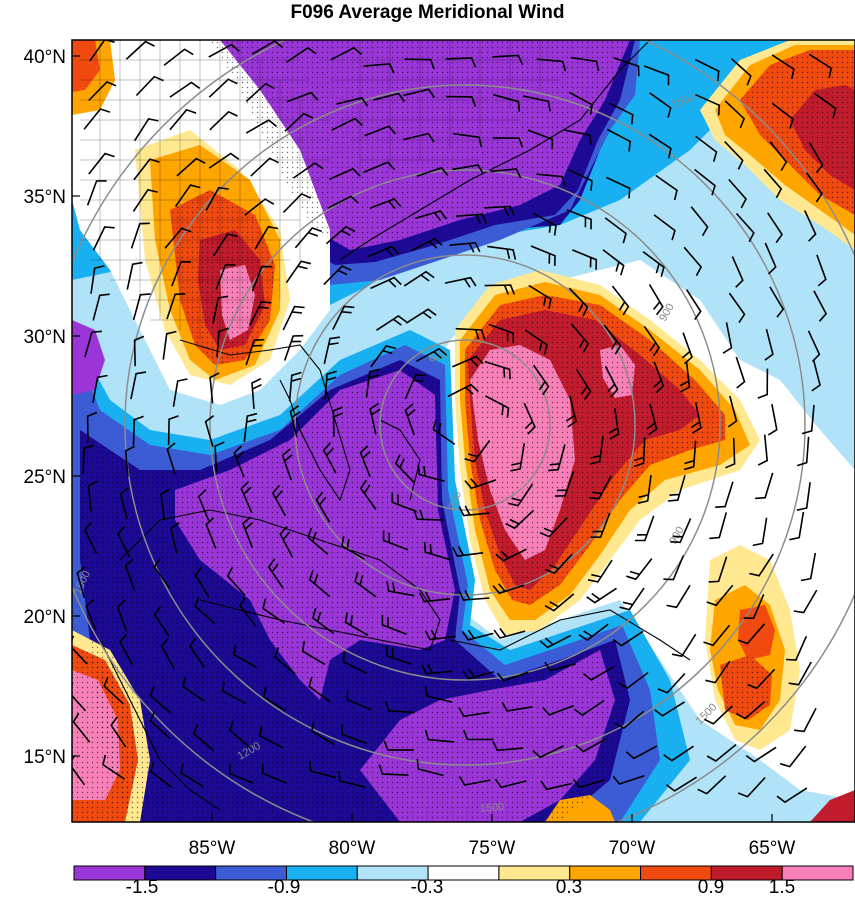  What do you see at coordinates (45, 477) in the screenshot?
I see `lat-label-25: 25°N` at bounding box center [45, 477].